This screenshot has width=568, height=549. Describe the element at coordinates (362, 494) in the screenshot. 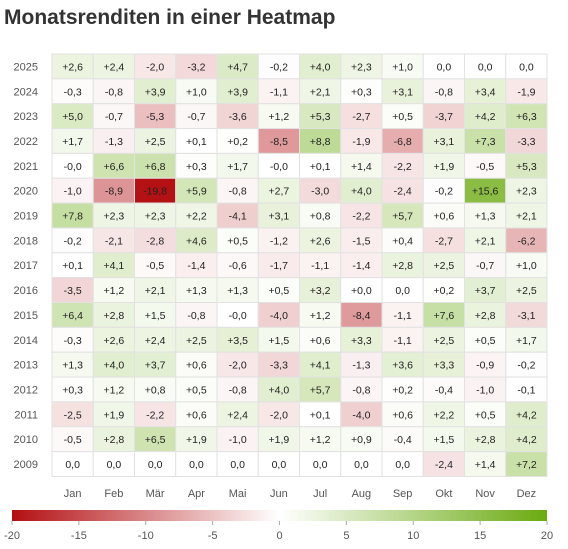

I see `x-tick-label: Aug` at that location.